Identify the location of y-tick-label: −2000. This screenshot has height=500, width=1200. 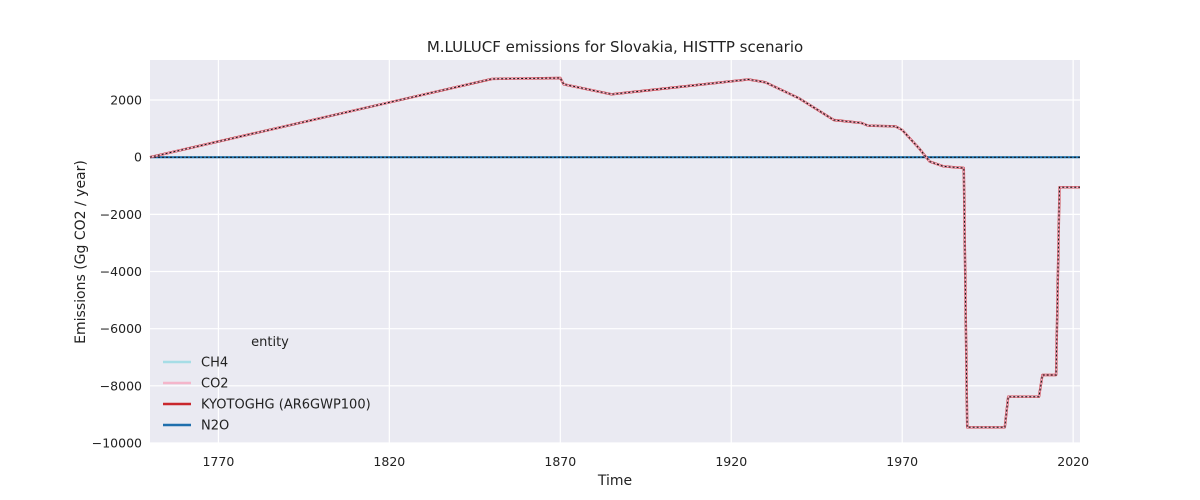
(121, 214).